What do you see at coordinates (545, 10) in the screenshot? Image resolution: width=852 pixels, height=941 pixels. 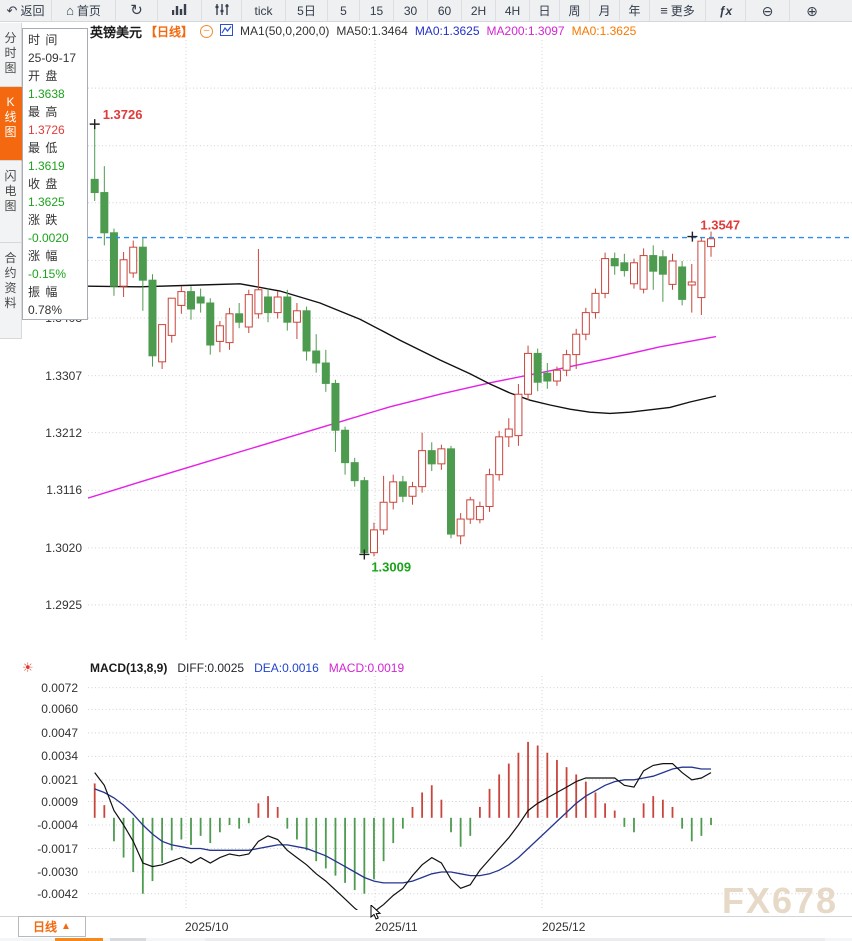 I see `interval-day: 日` at bounding box center [545, 10].